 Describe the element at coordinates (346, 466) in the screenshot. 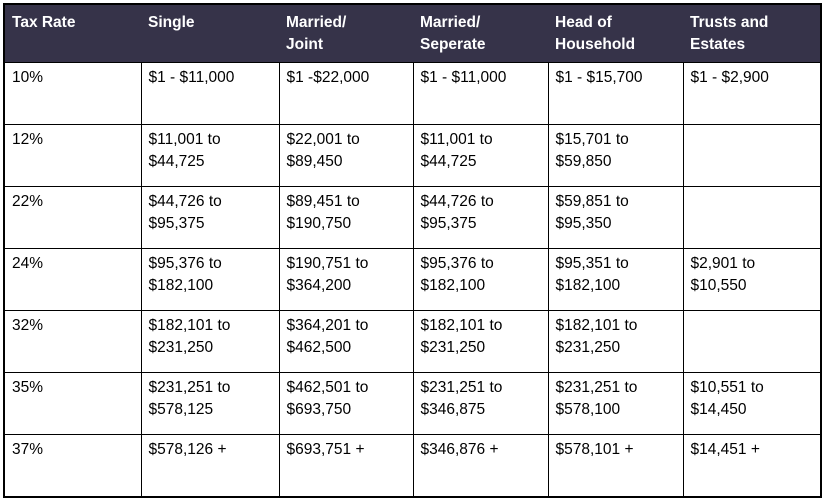

I see `cell-value: $693,751 +` at that location.